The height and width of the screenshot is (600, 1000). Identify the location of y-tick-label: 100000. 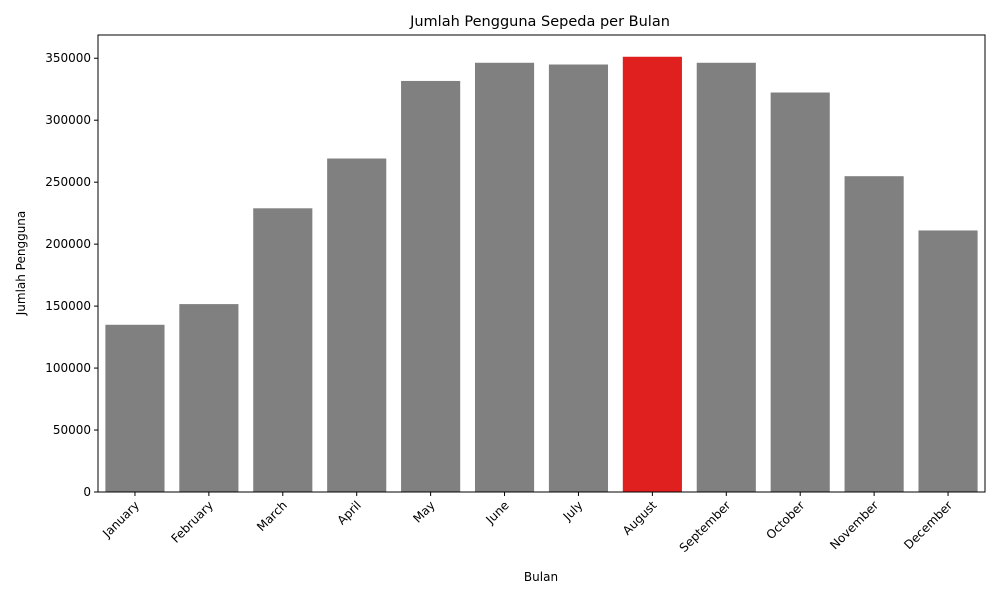
(68, 368).